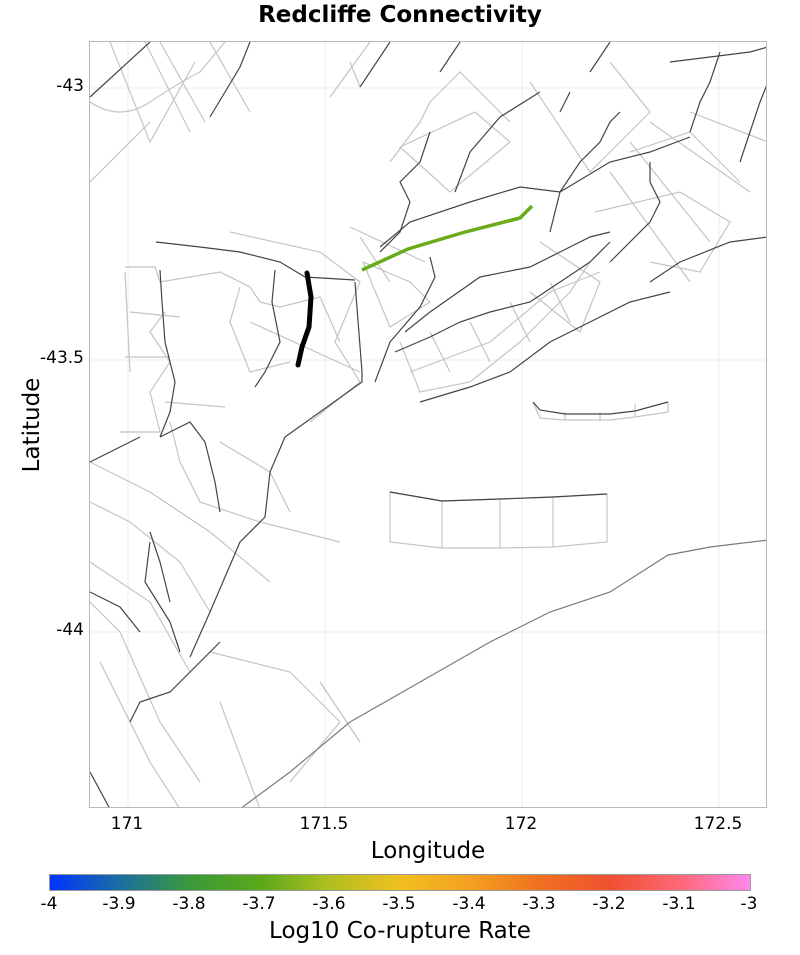 This screenshot has width=800, height=955. I want to click on y-tick: -43, so click(70, 86).